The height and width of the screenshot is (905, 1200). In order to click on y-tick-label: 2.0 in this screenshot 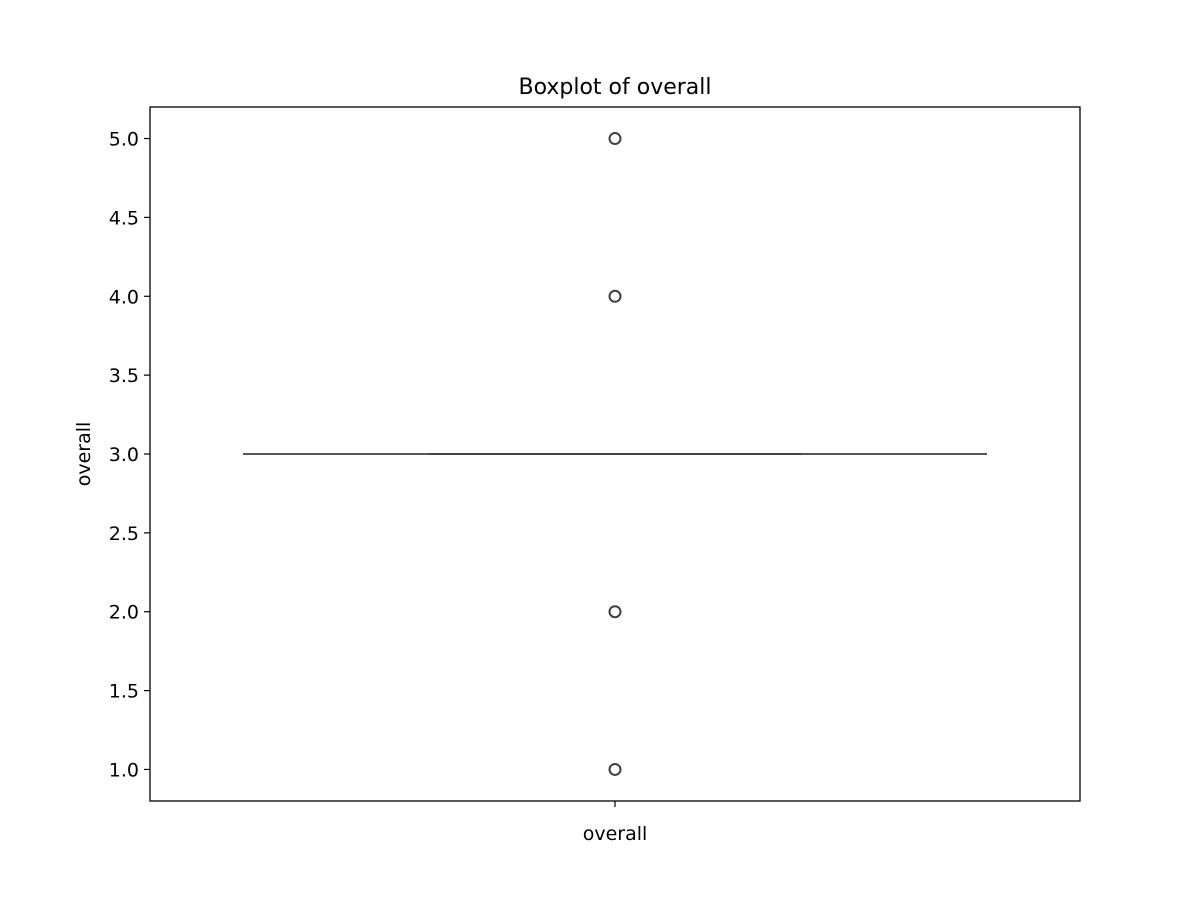, I will do `click(124, 613)`.